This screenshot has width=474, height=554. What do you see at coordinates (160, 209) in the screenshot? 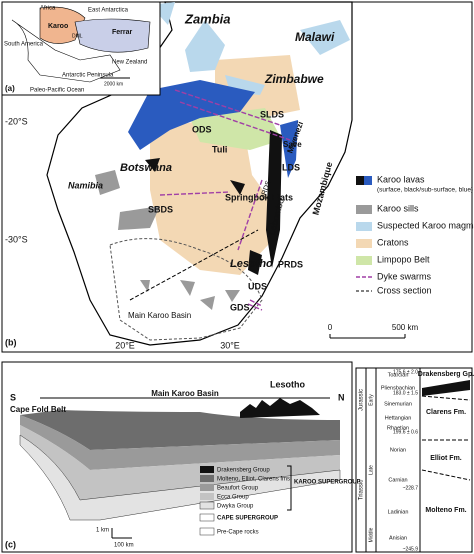
I see `place-label: SBDS` at bounding box center [160, 209].